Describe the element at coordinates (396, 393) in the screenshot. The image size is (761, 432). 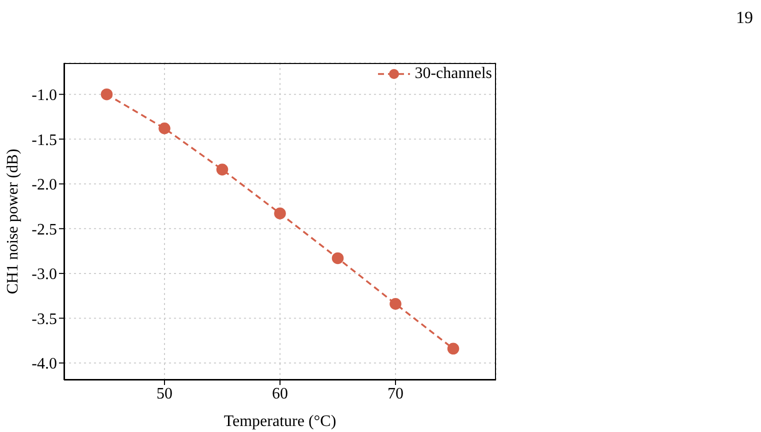
I see `x-tick-label: 70` at that location.